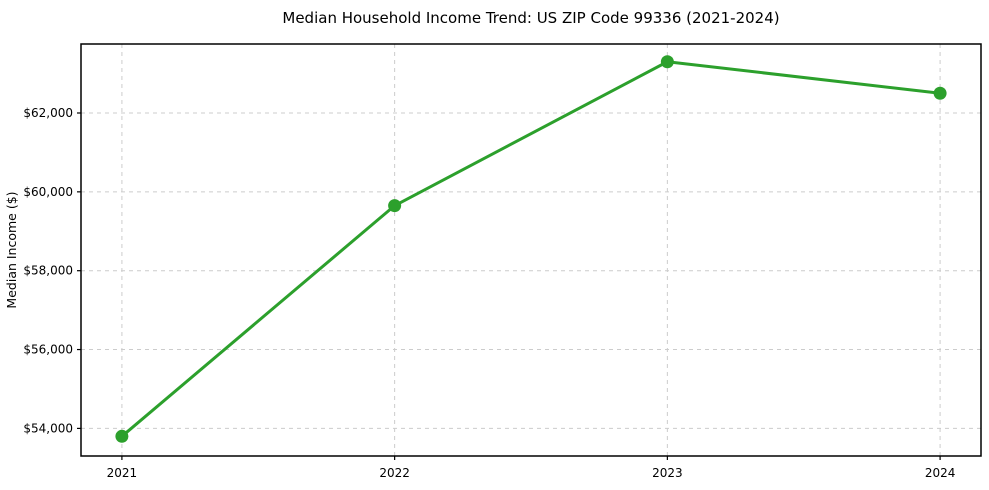 The image size is (989, 490). I want to click on x-tick-label: 2023, so click(667, 473).